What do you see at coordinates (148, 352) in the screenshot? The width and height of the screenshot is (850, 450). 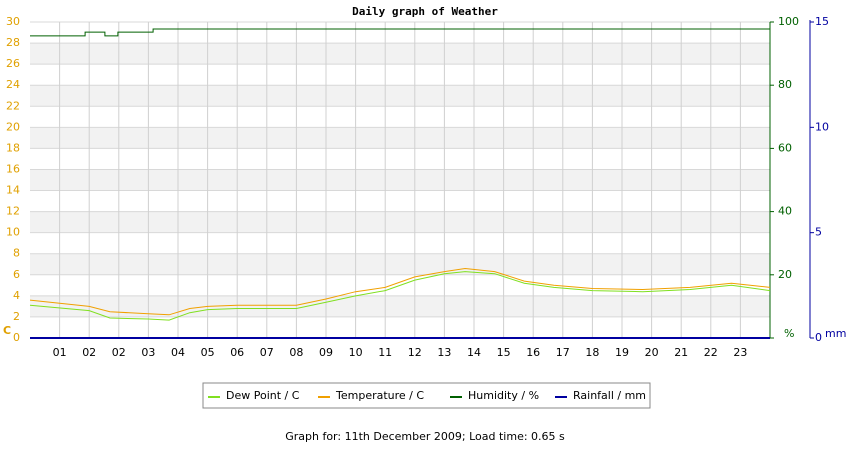 I see `x-tick-label: 03` at bounding box center [148, 352].